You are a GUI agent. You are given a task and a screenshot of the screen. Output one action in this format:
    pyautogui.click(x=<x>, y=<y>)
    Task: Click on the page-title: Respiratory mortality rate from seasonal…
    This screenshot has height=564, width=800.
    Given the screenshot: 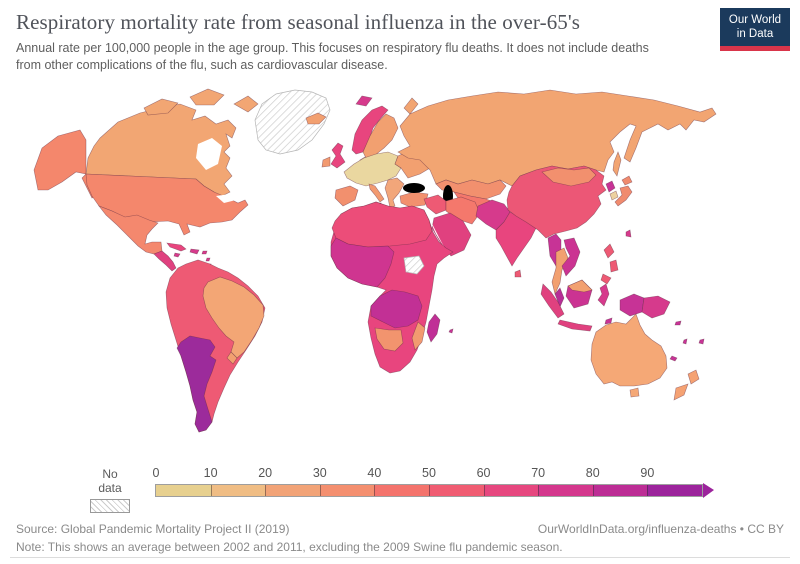 What is the action you would take?
    pyautogui.click(x=298, y=22)
    